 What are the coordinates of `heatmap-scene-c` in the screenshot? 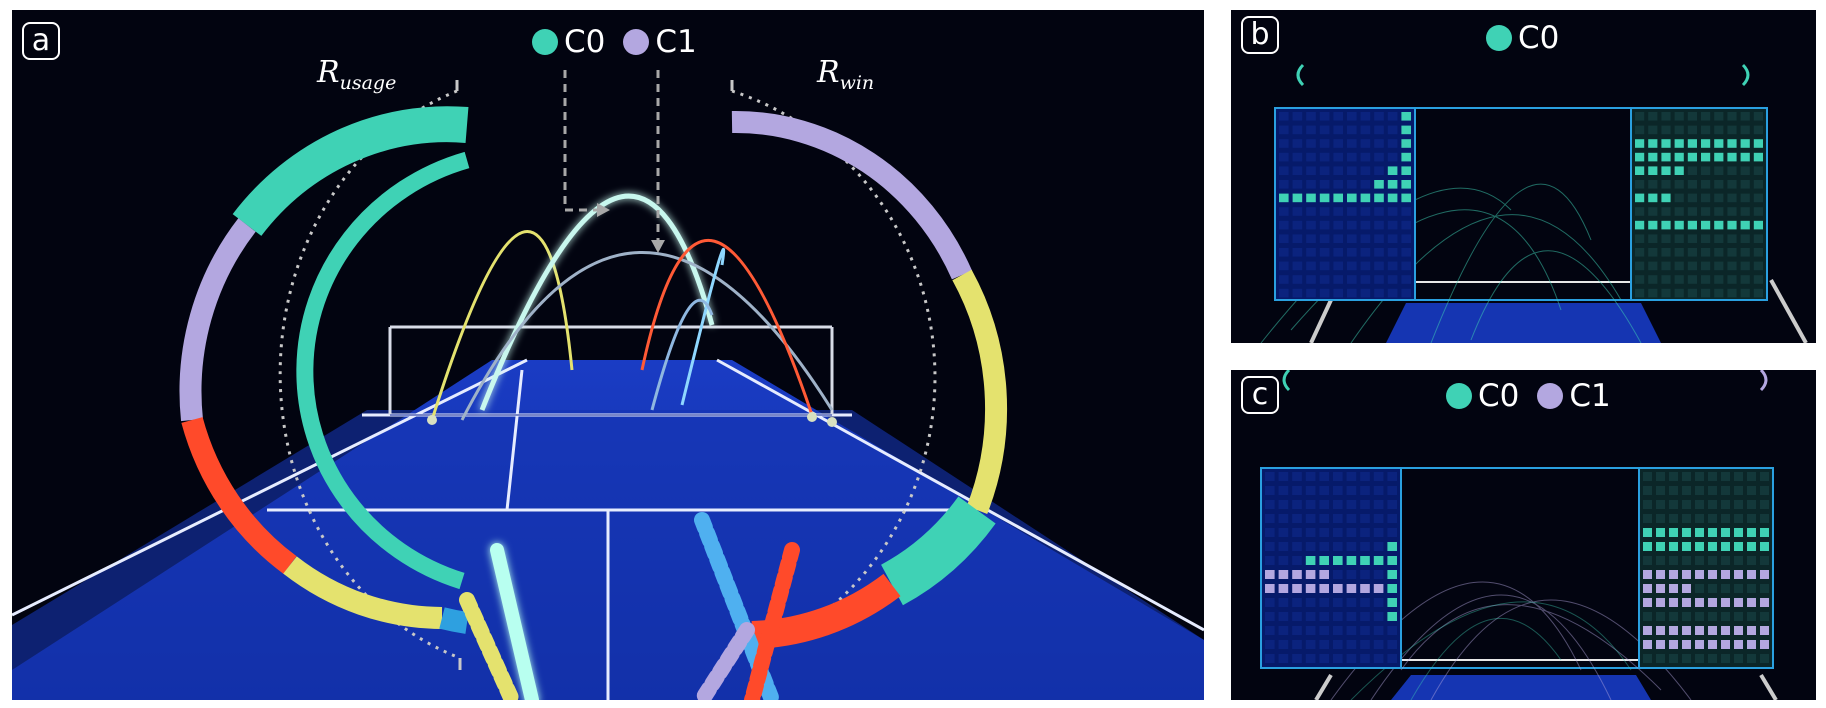 It's located at (1519, 535).